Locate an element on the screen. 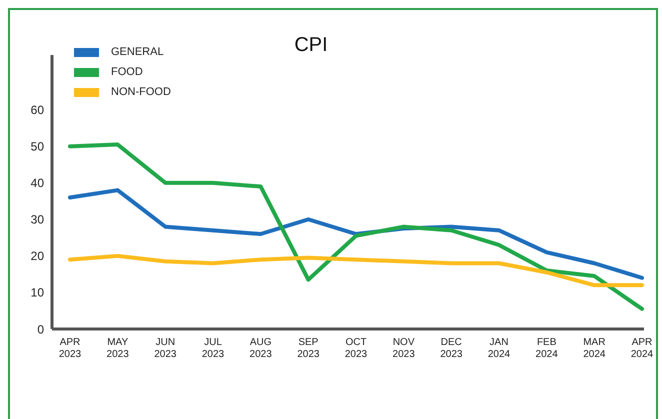  x-tick-label: AUG 2023 is located at coordinates (261, 348).